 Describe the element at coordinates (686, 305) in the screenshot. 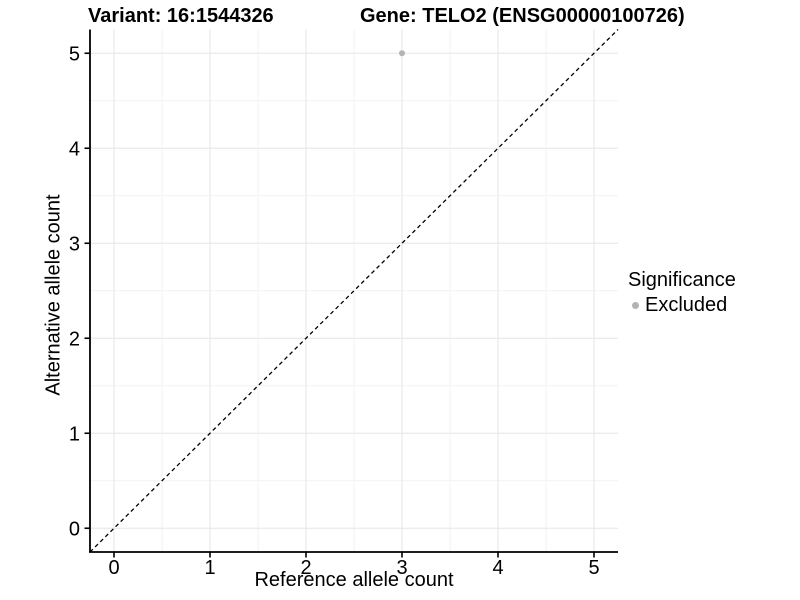

I see `legend-item-label: Excluded` at that location.